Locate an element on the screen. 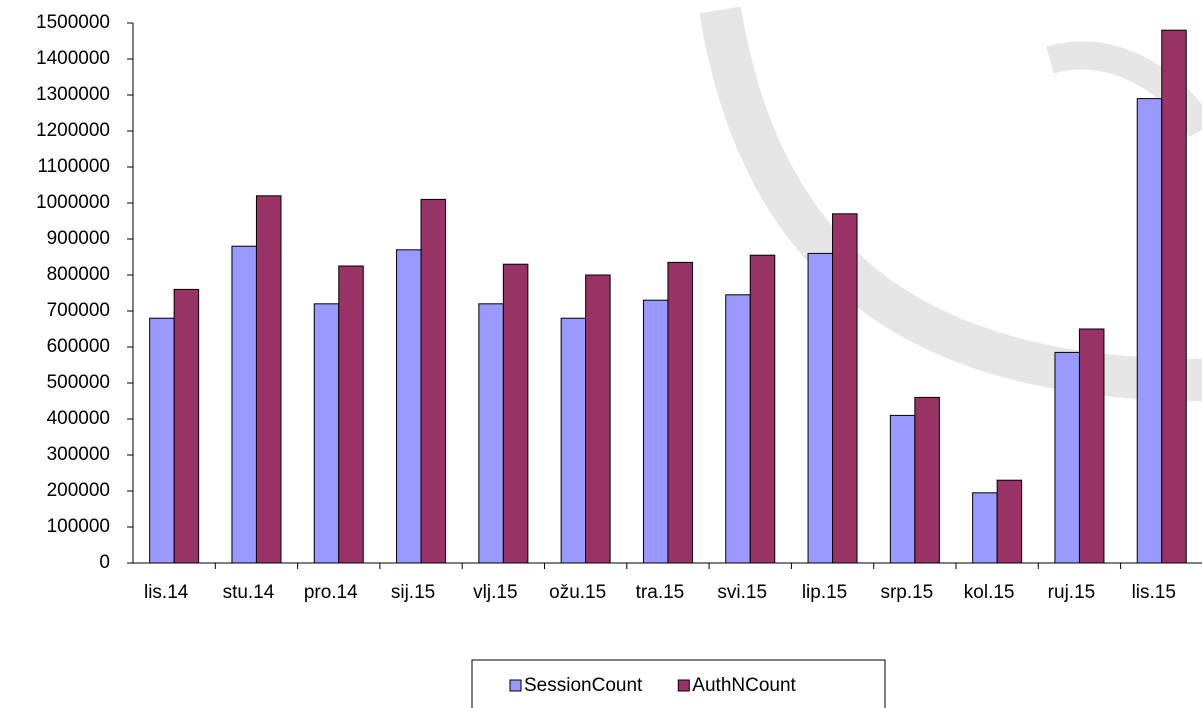  x-tick-label: lis.14 is located at coordinates (166, 592).